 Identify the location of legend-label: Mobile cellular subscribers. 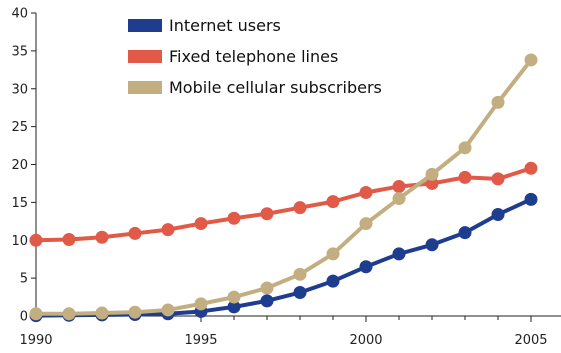
(275, 87).